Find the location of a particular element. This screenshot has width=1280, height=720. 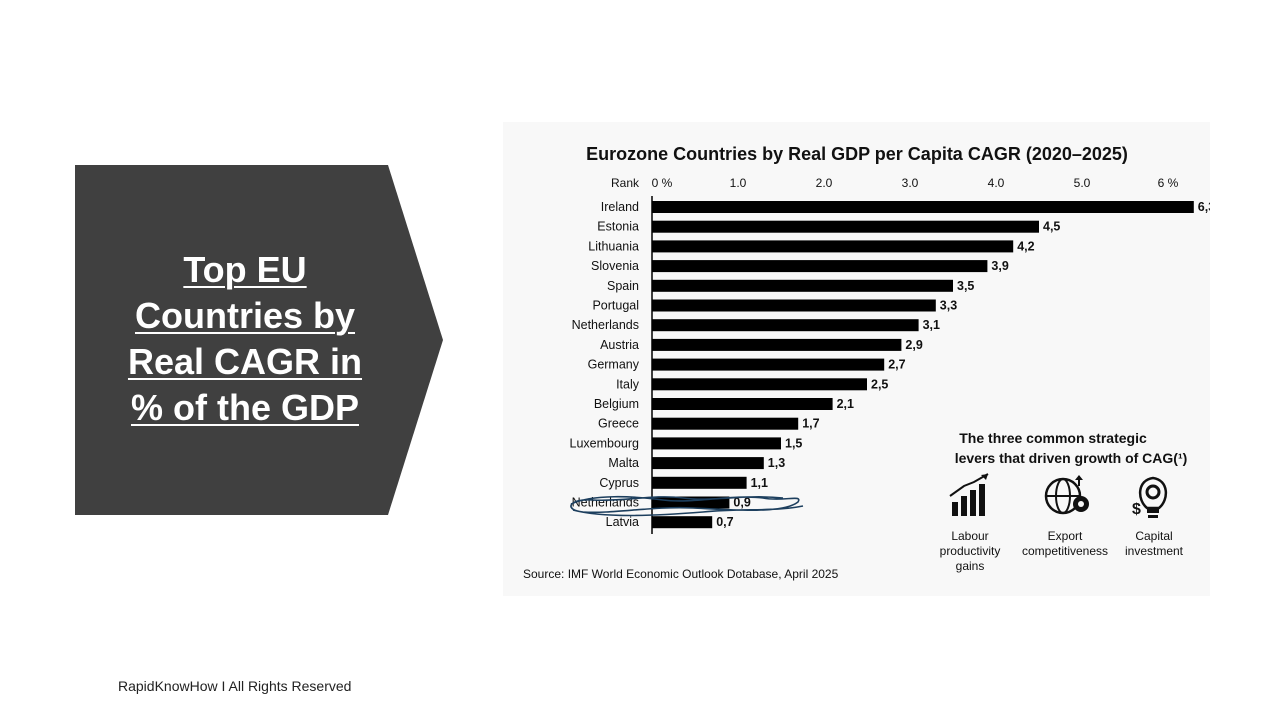

lever-label: Labour is located at coordinates (969, 536).